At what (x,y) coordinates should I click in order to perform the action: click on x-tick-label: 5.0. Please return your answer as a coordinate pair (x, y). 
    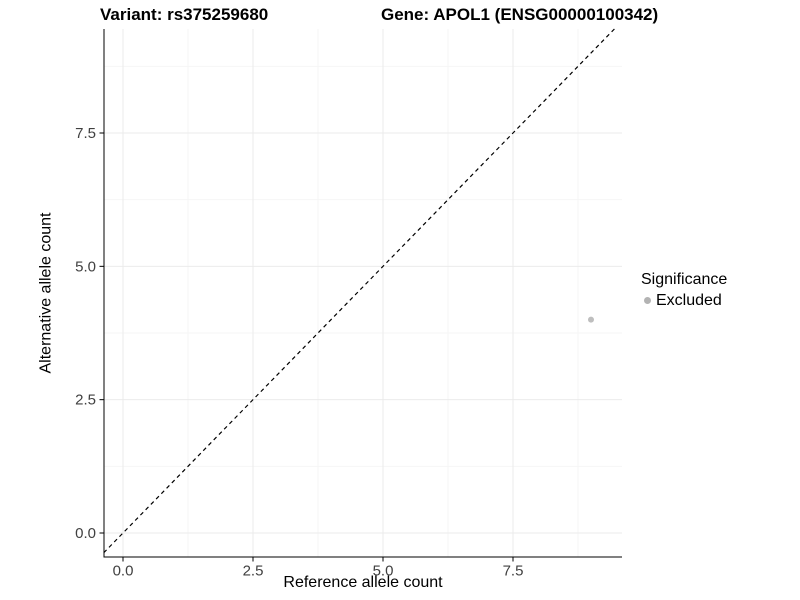
    Looking at the image, I should click on (383, 571).